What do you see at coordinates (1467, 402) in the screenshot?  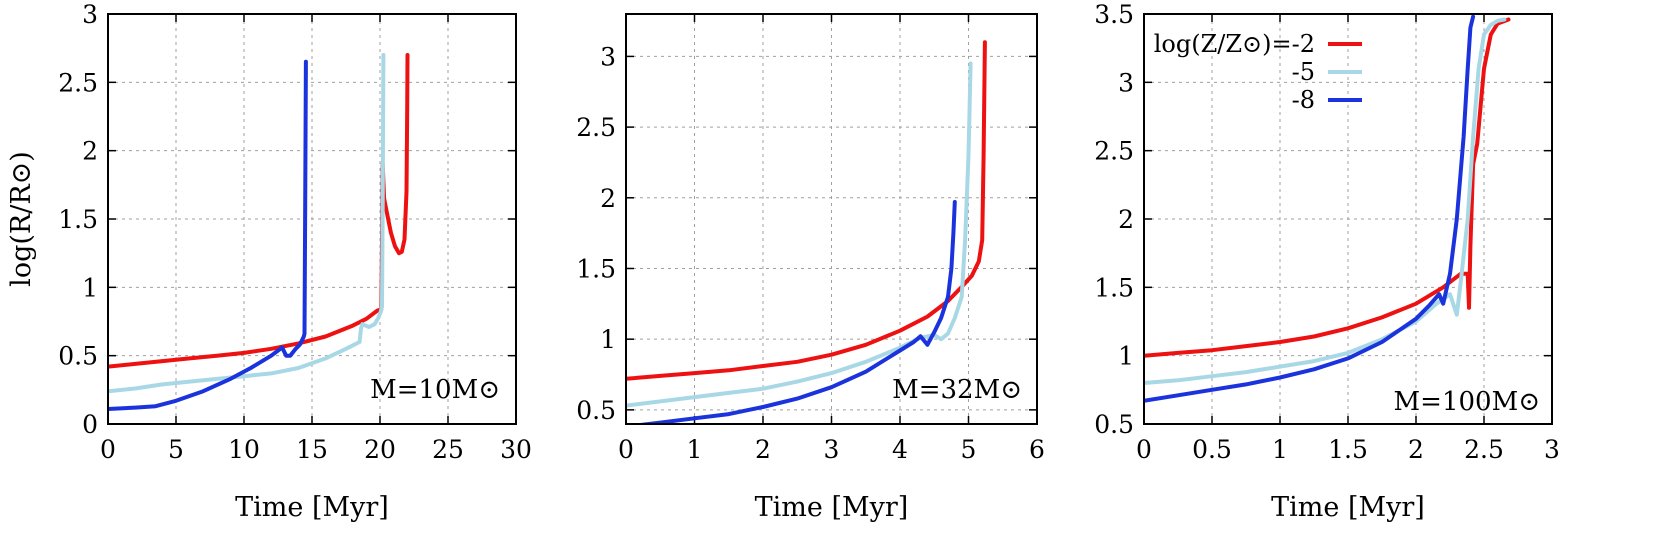 I see `mass-annotation: M=100M⊙` at bounding box center [1467, 402].